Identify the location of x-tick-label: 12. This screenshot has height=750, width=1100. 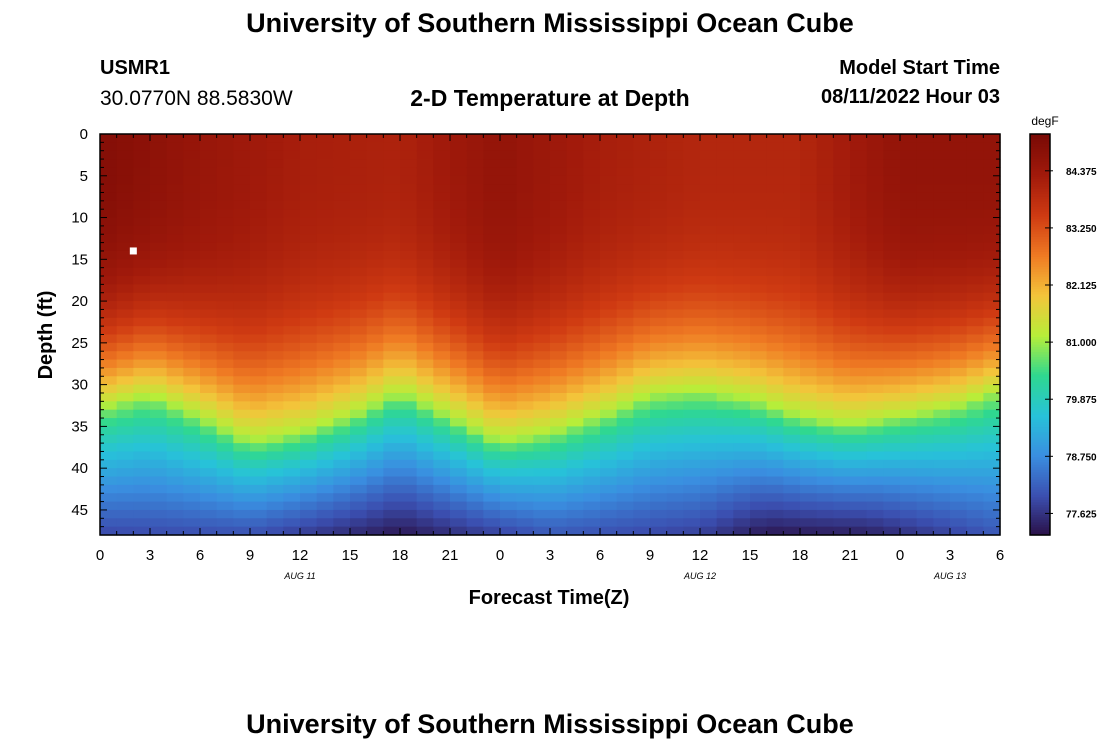
(700, 555).